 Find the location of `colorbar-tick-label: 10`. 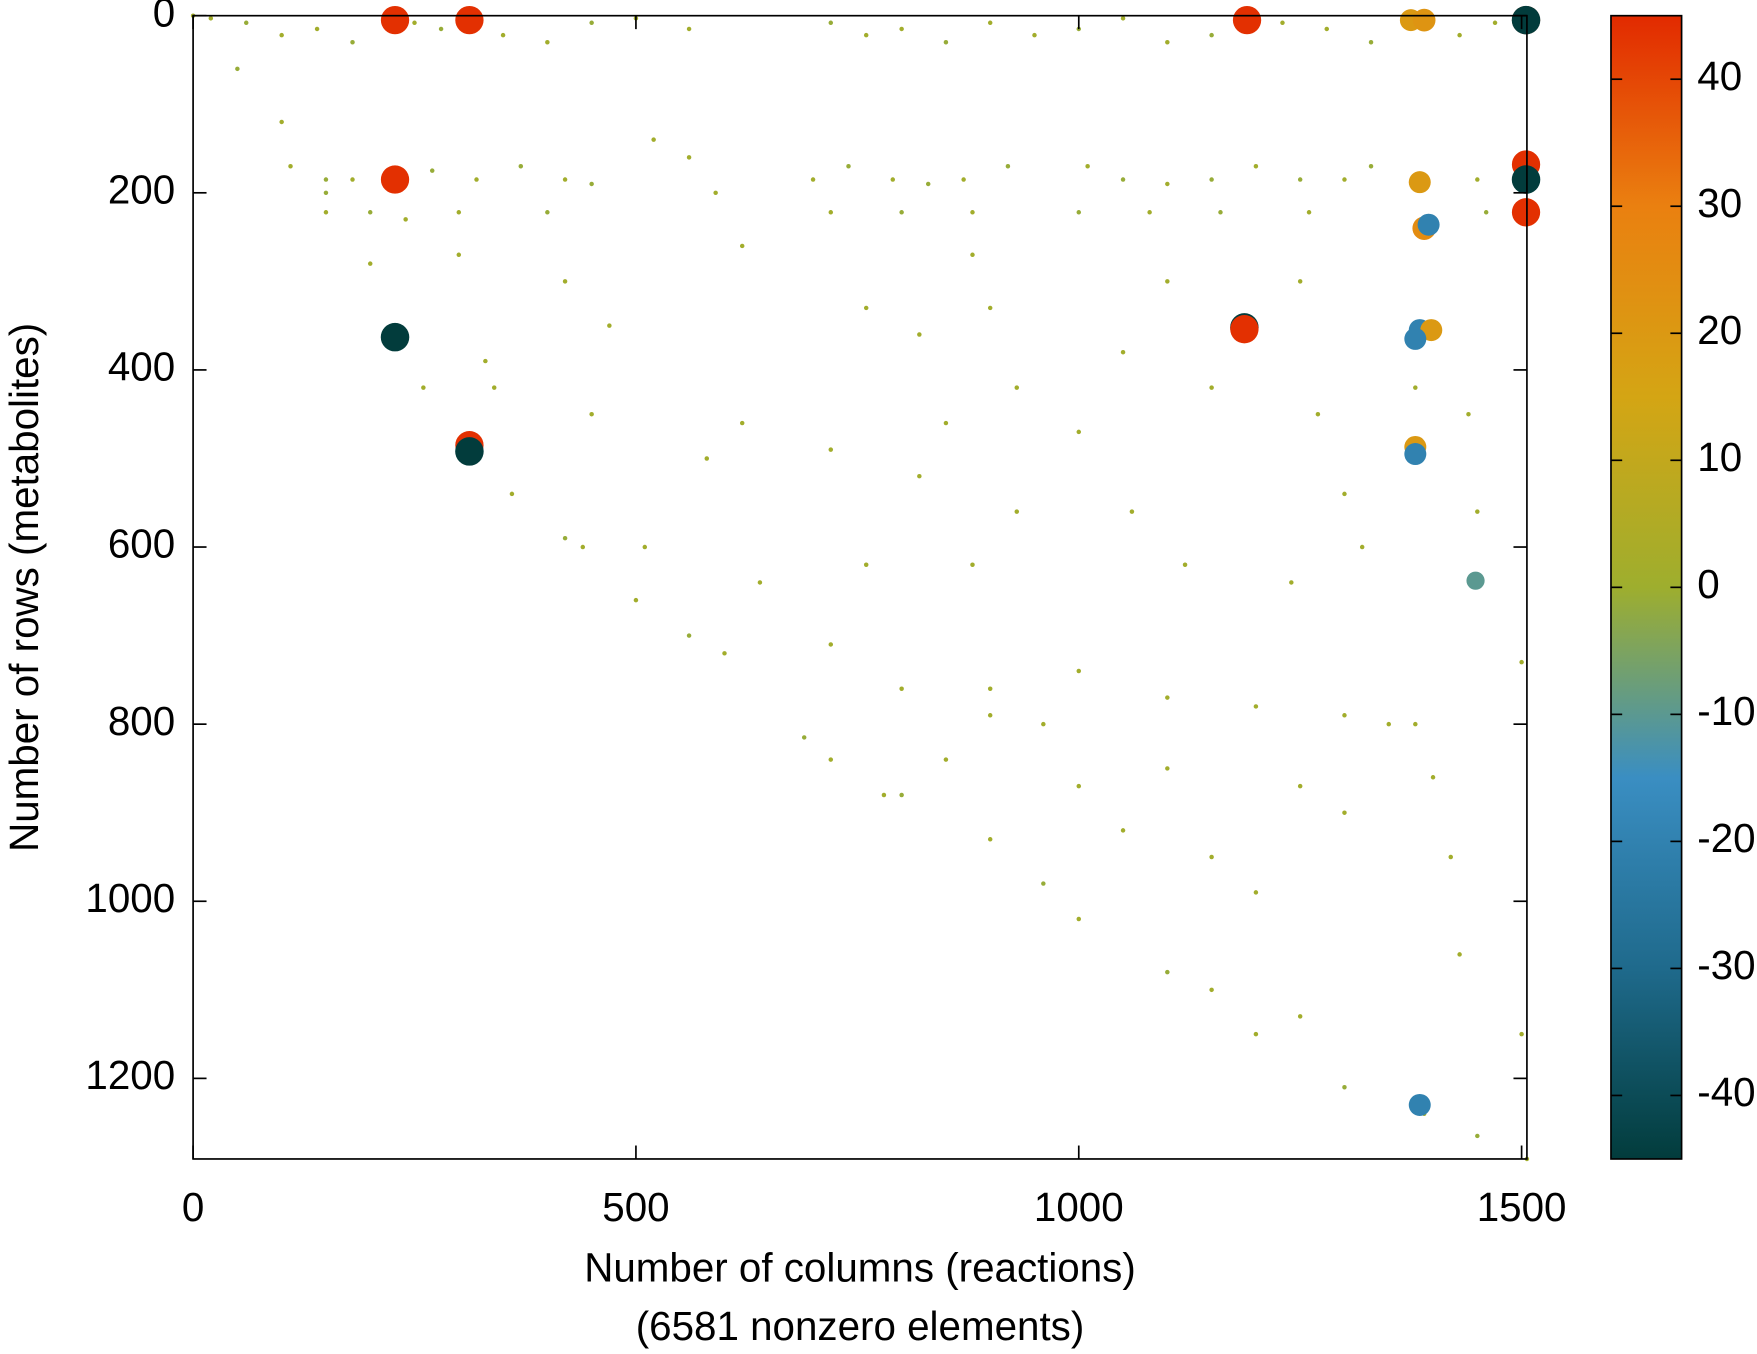

colorbar-tick-label: 10 is located at coordinates (1719, 457).